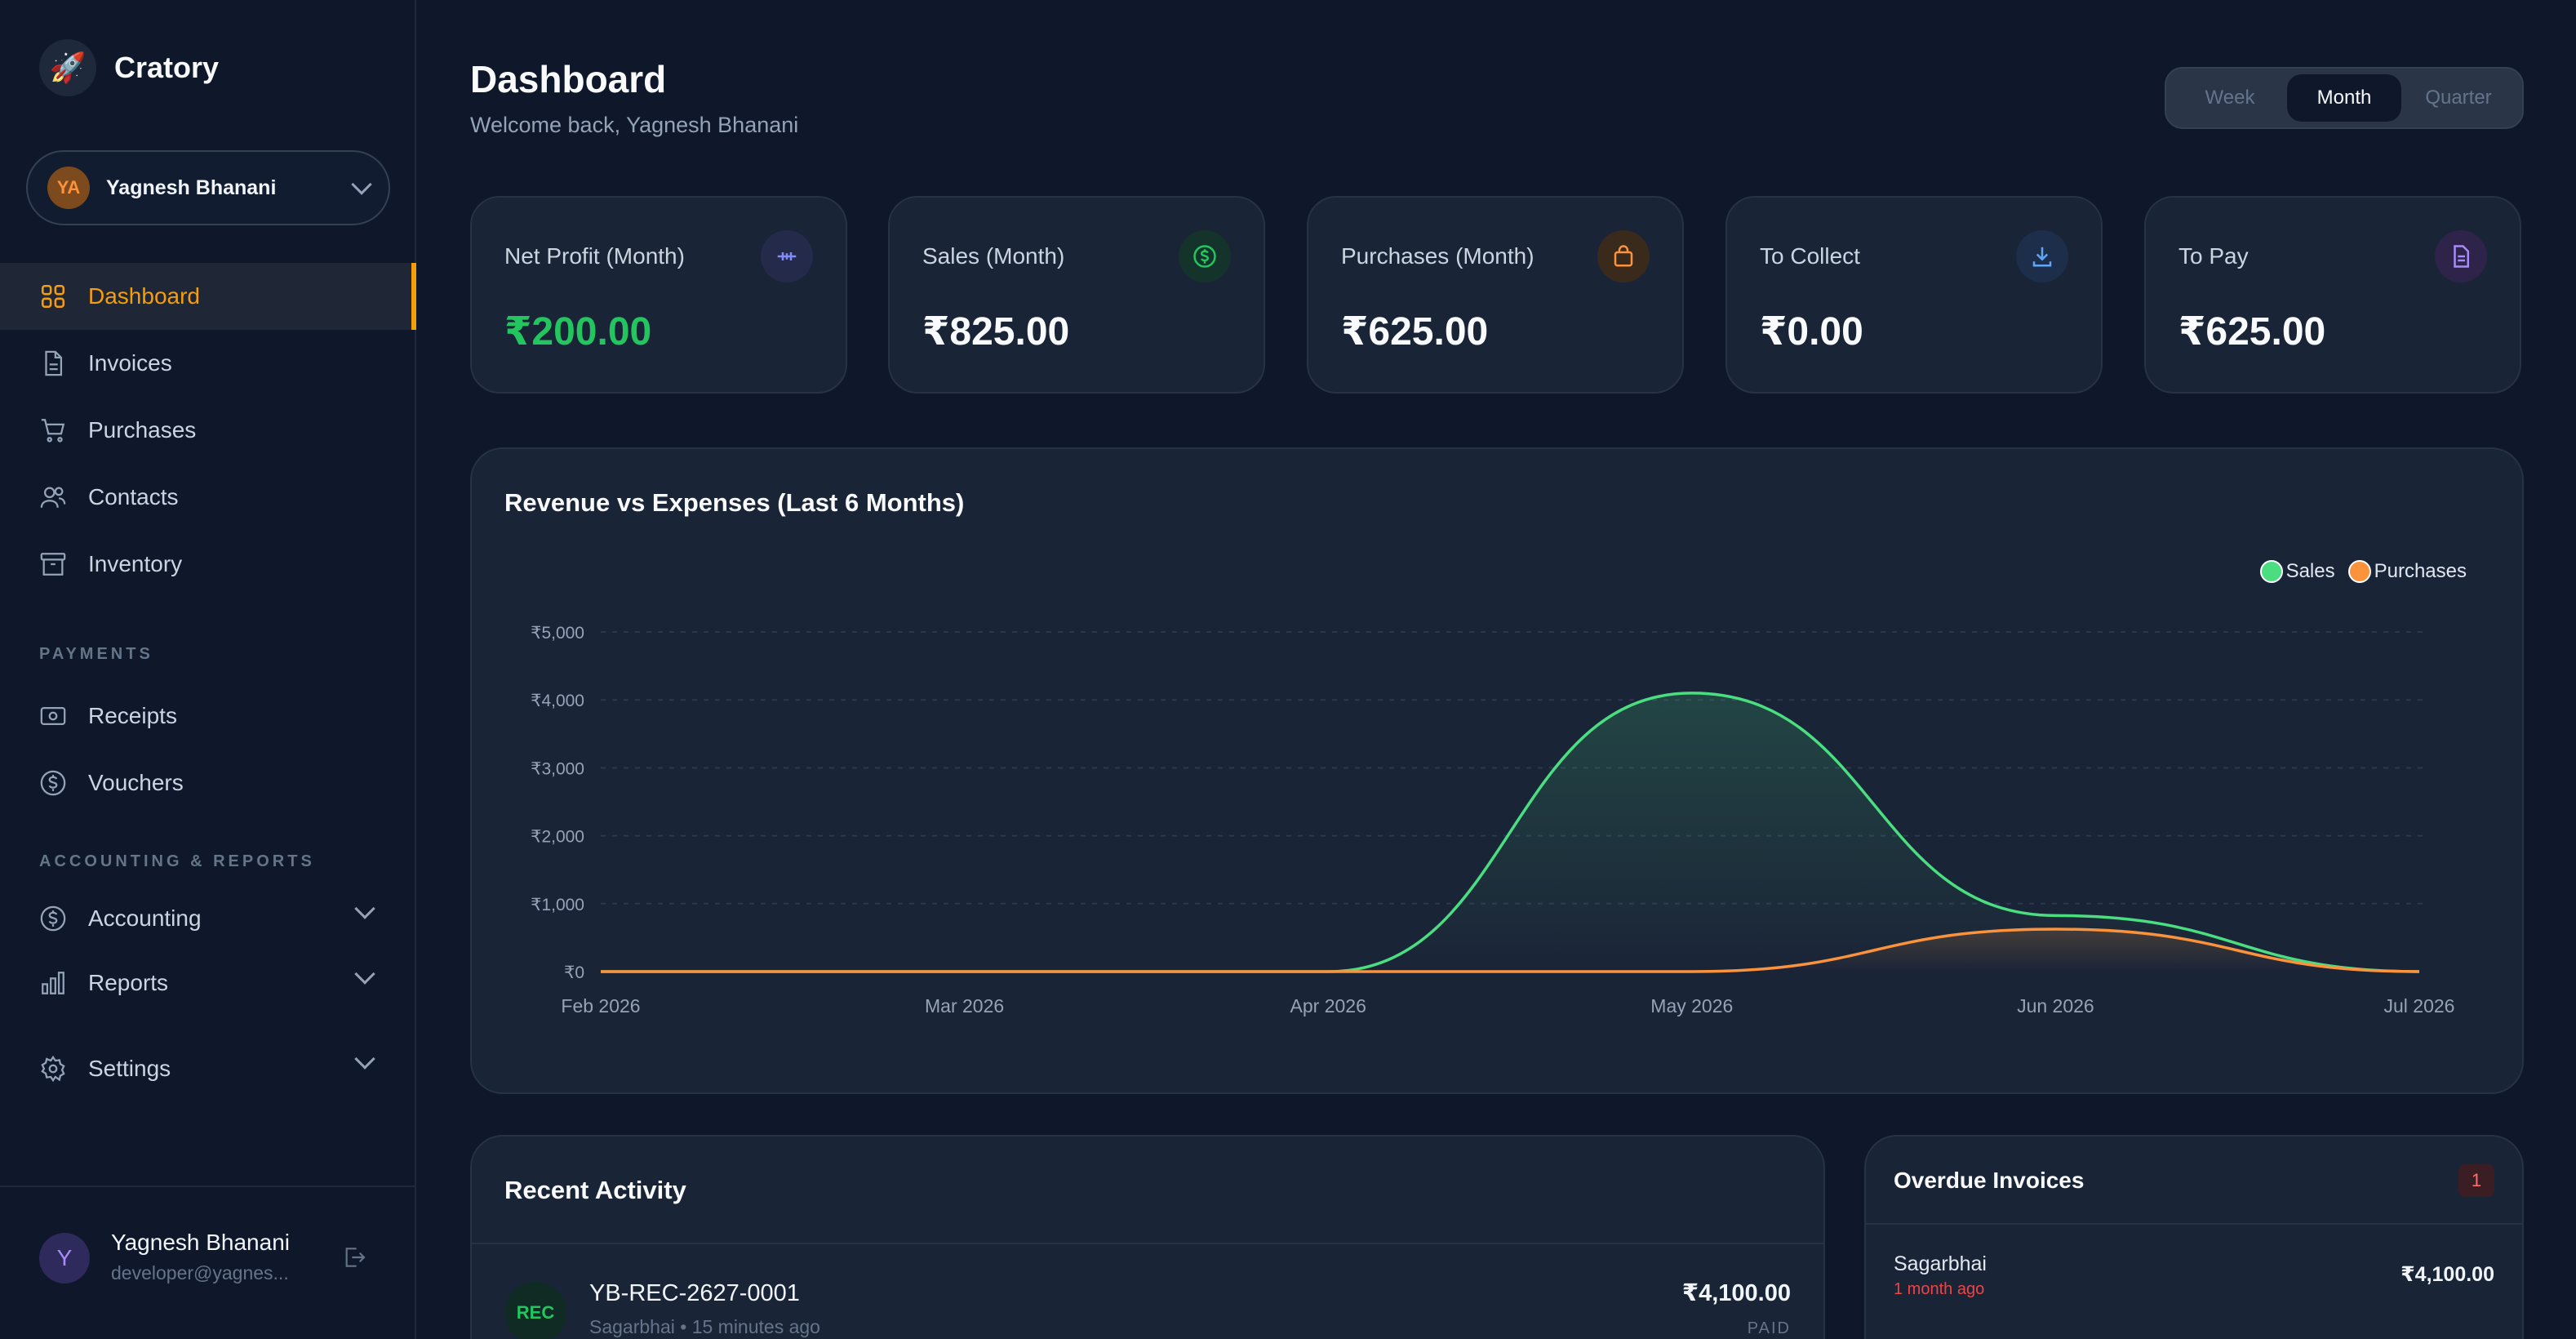  What do you see at coordinates (53, 430) in the screenshot?
I see `cart-icon` at bounding box center [53, 430].